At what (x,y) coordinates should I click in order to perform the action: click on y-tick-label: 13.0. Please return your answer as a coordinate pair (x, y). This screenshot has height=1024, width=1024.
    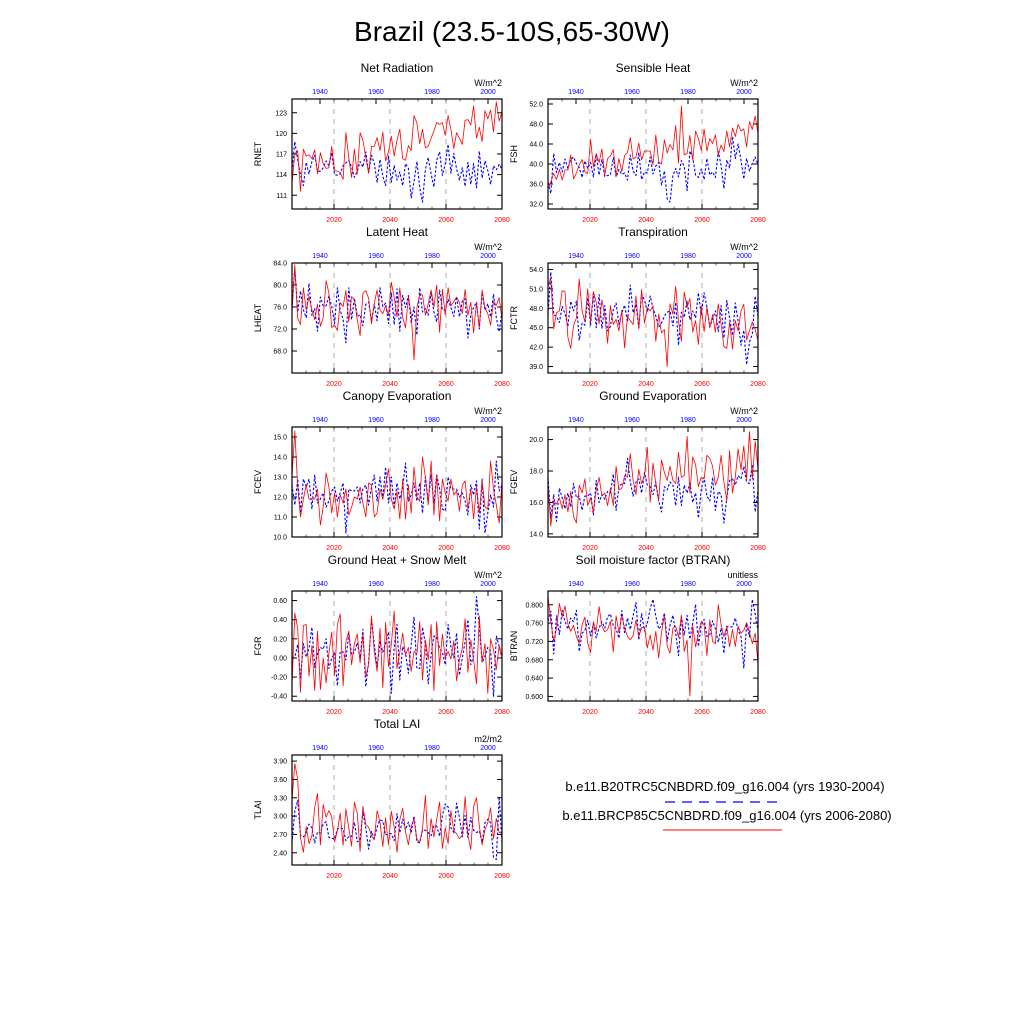
    Looking at the image, I should click on (280, 478).